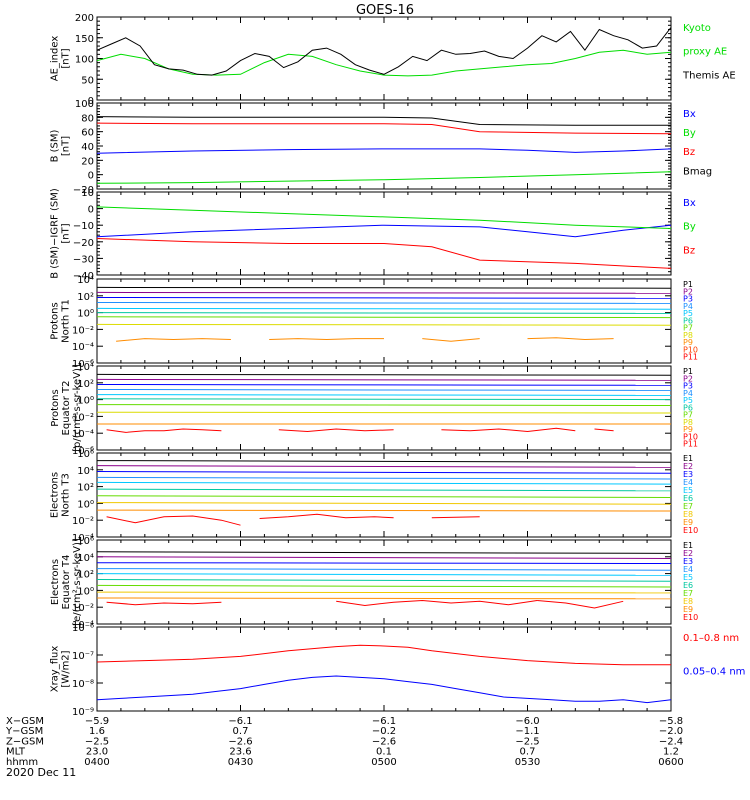 This screenshot has width=750, height=800. What do you see at coordinates (384, 569) in the screenshot?
I see `series-e4` at bounding box center [384, 569].